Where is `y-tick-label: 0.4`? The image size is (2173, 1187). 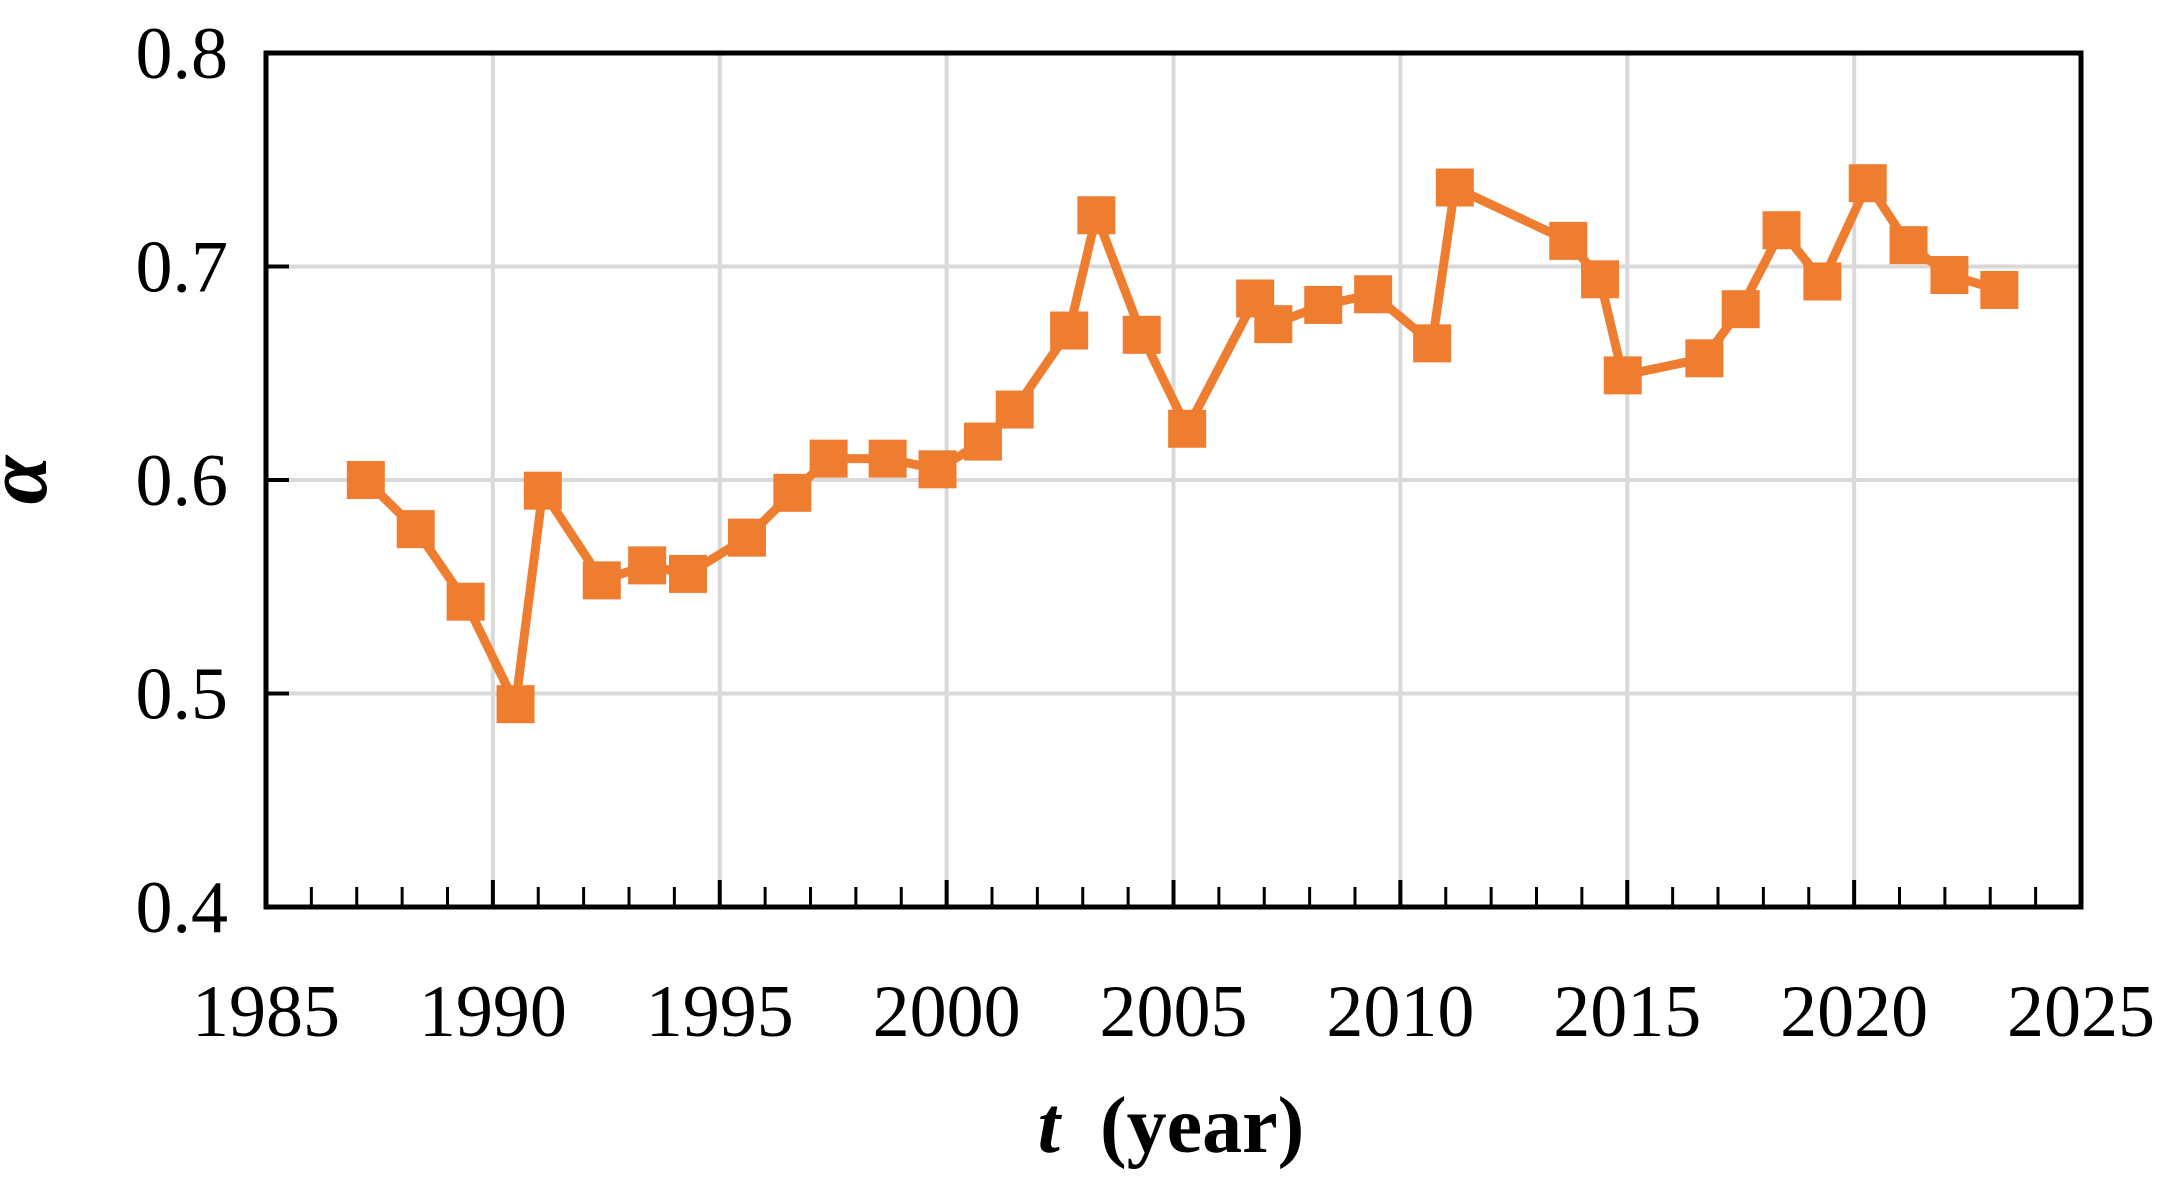
y-tick-label: 0.4 is located at coordinates (182, 908).